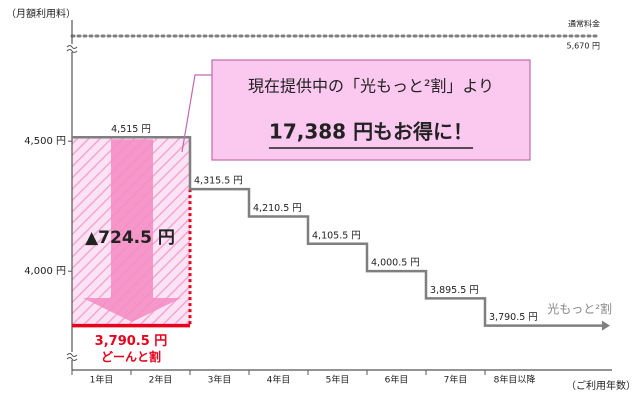 The height and width of the screenshot is (401, 640). I want to click on y-tick-label: 4,500 円, so click(45, 141).